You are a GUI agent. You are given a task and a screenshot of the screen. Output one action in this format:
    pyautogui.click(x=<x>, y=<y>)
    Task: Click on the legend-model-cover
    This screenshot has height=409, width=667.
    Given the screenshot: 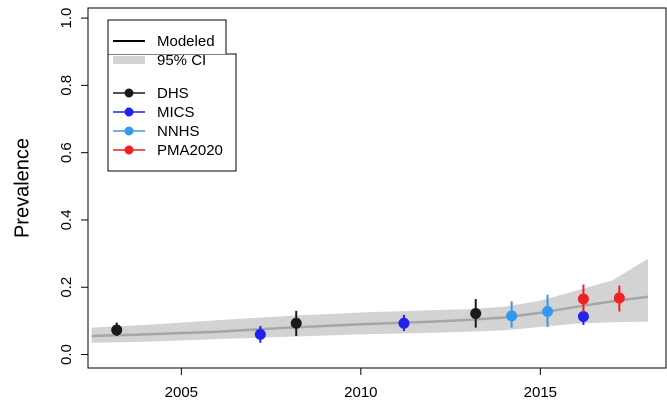 What is the action you would take?
    pyautogui.click(x=167, y=37)
    